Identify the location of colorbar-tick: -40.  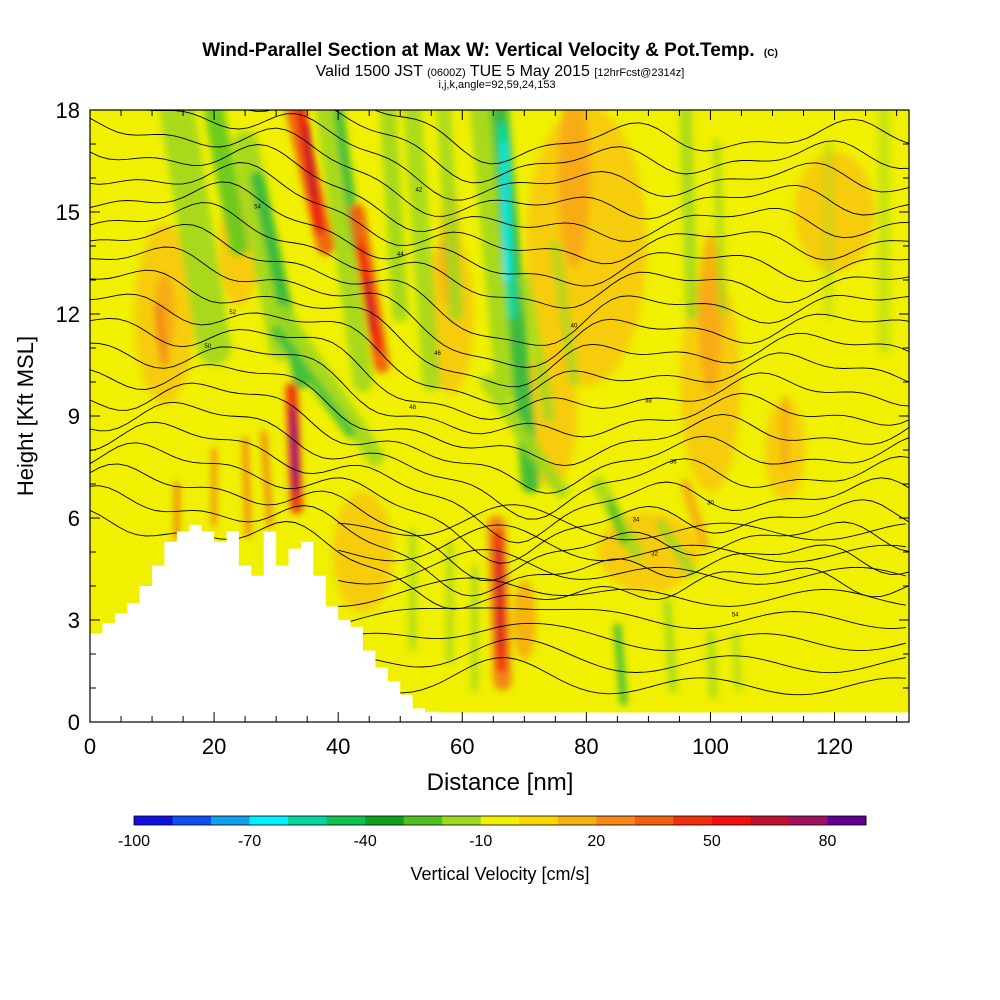
(365, 841).